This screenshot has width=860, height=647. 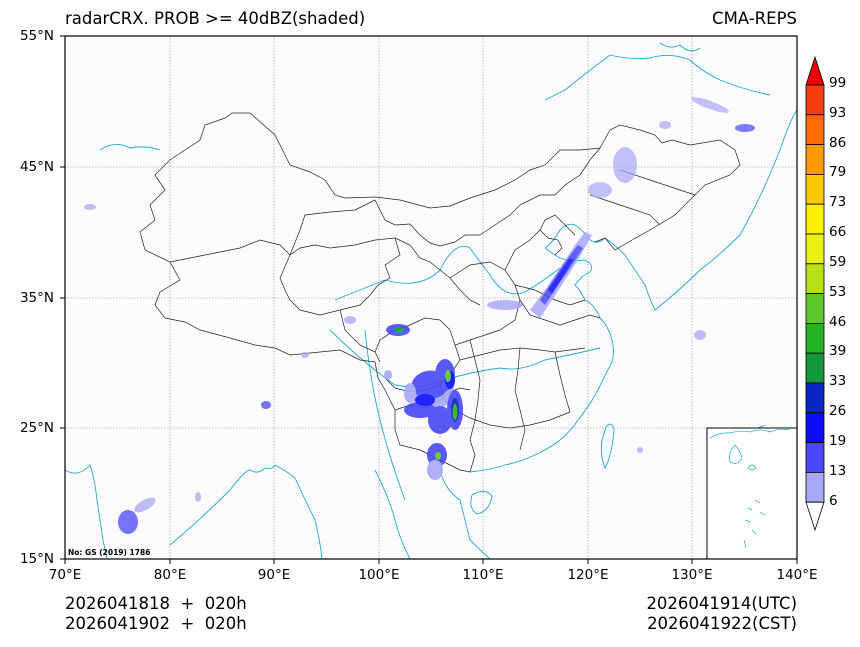 What do you see at coordinates (838, 262) in the screenshot?
I see `colorbar-label: 59` at bounding box center [838, 262].